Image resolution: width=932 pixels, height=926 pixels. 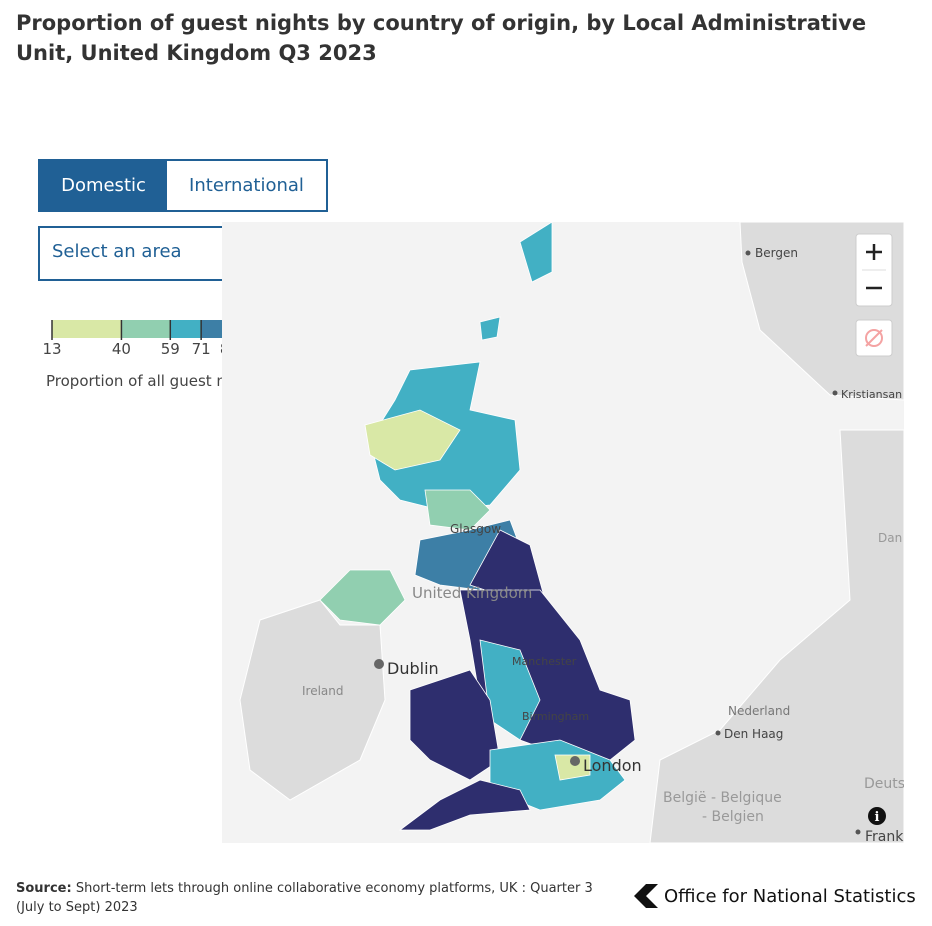 I want to click on place-label: Deuts, so click(x=884, y=784).